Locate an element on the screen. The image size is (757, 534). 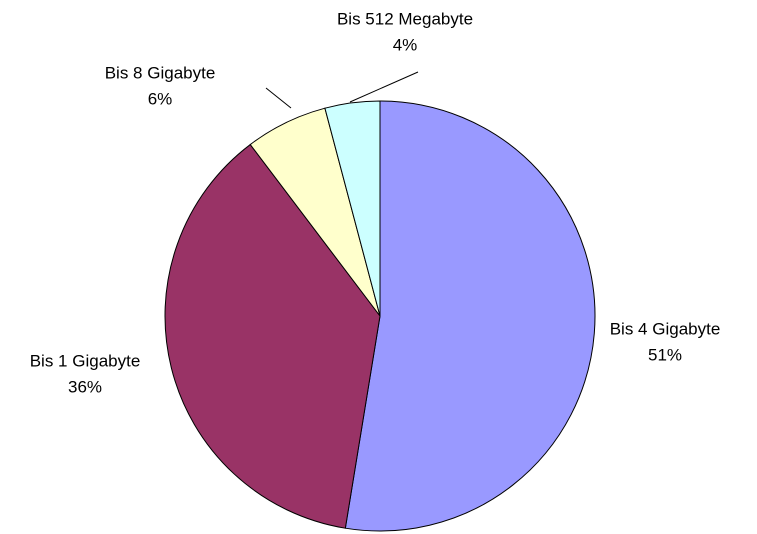
slice-label: Bis 8 Gigabyte is located at coordinates (160, 72).